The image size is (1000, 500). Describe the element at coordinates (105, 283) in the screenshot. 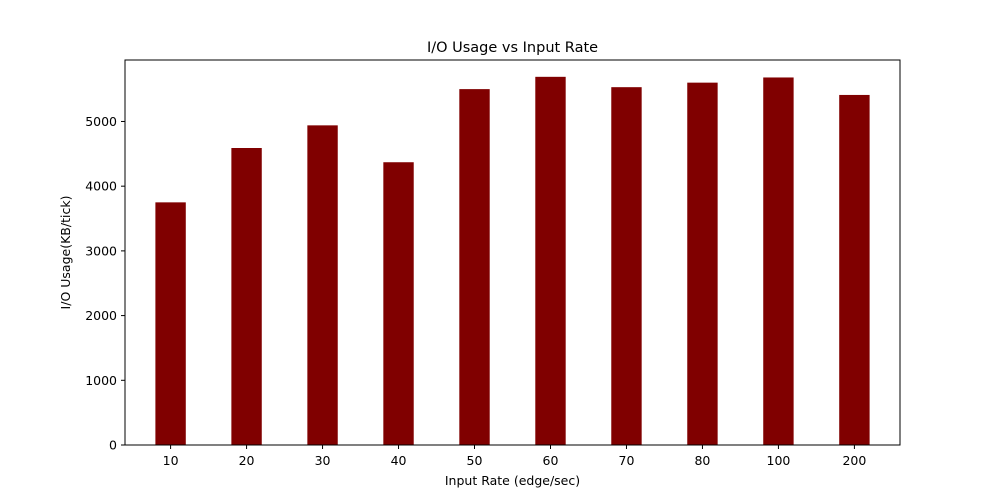

I see `y-axis-ticks: 0 1000 2000 3000 4000 5000` at that location.